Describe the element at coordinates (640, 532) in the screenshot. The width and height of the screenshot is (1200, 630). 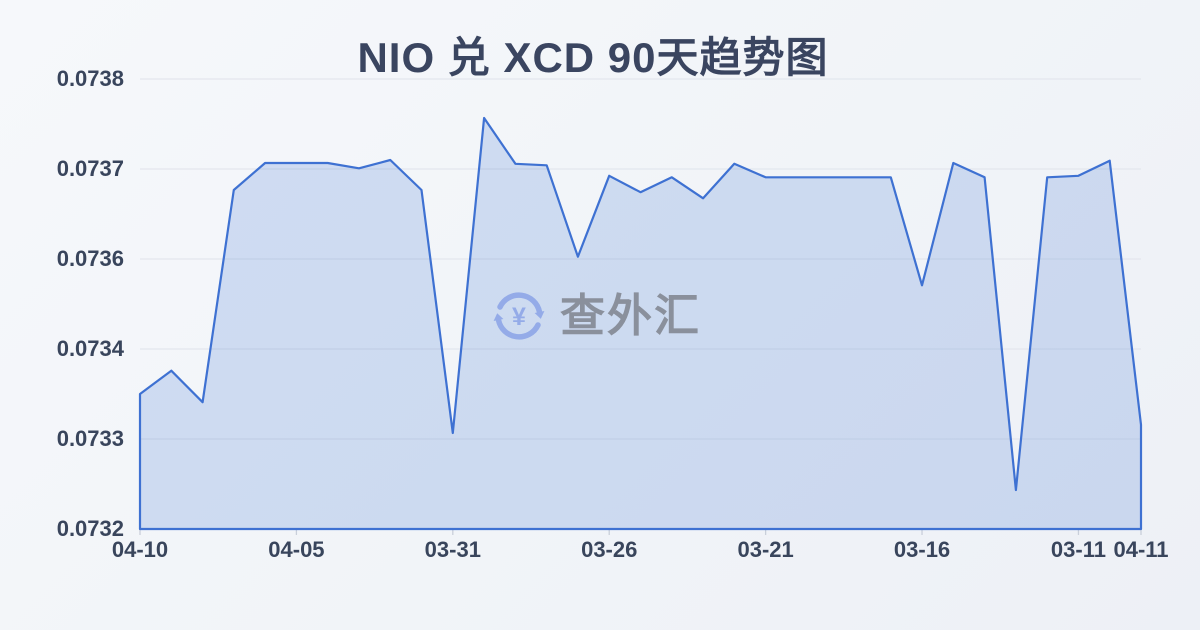
I see `axis-tick-marks` at that location.